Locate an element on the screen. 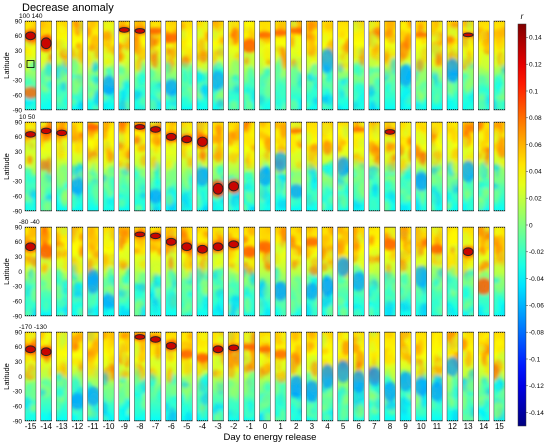 Image resolution: width=550 pixels, height=442 pixels. x-tick-label: -6 is located at coordinates (172, 426).